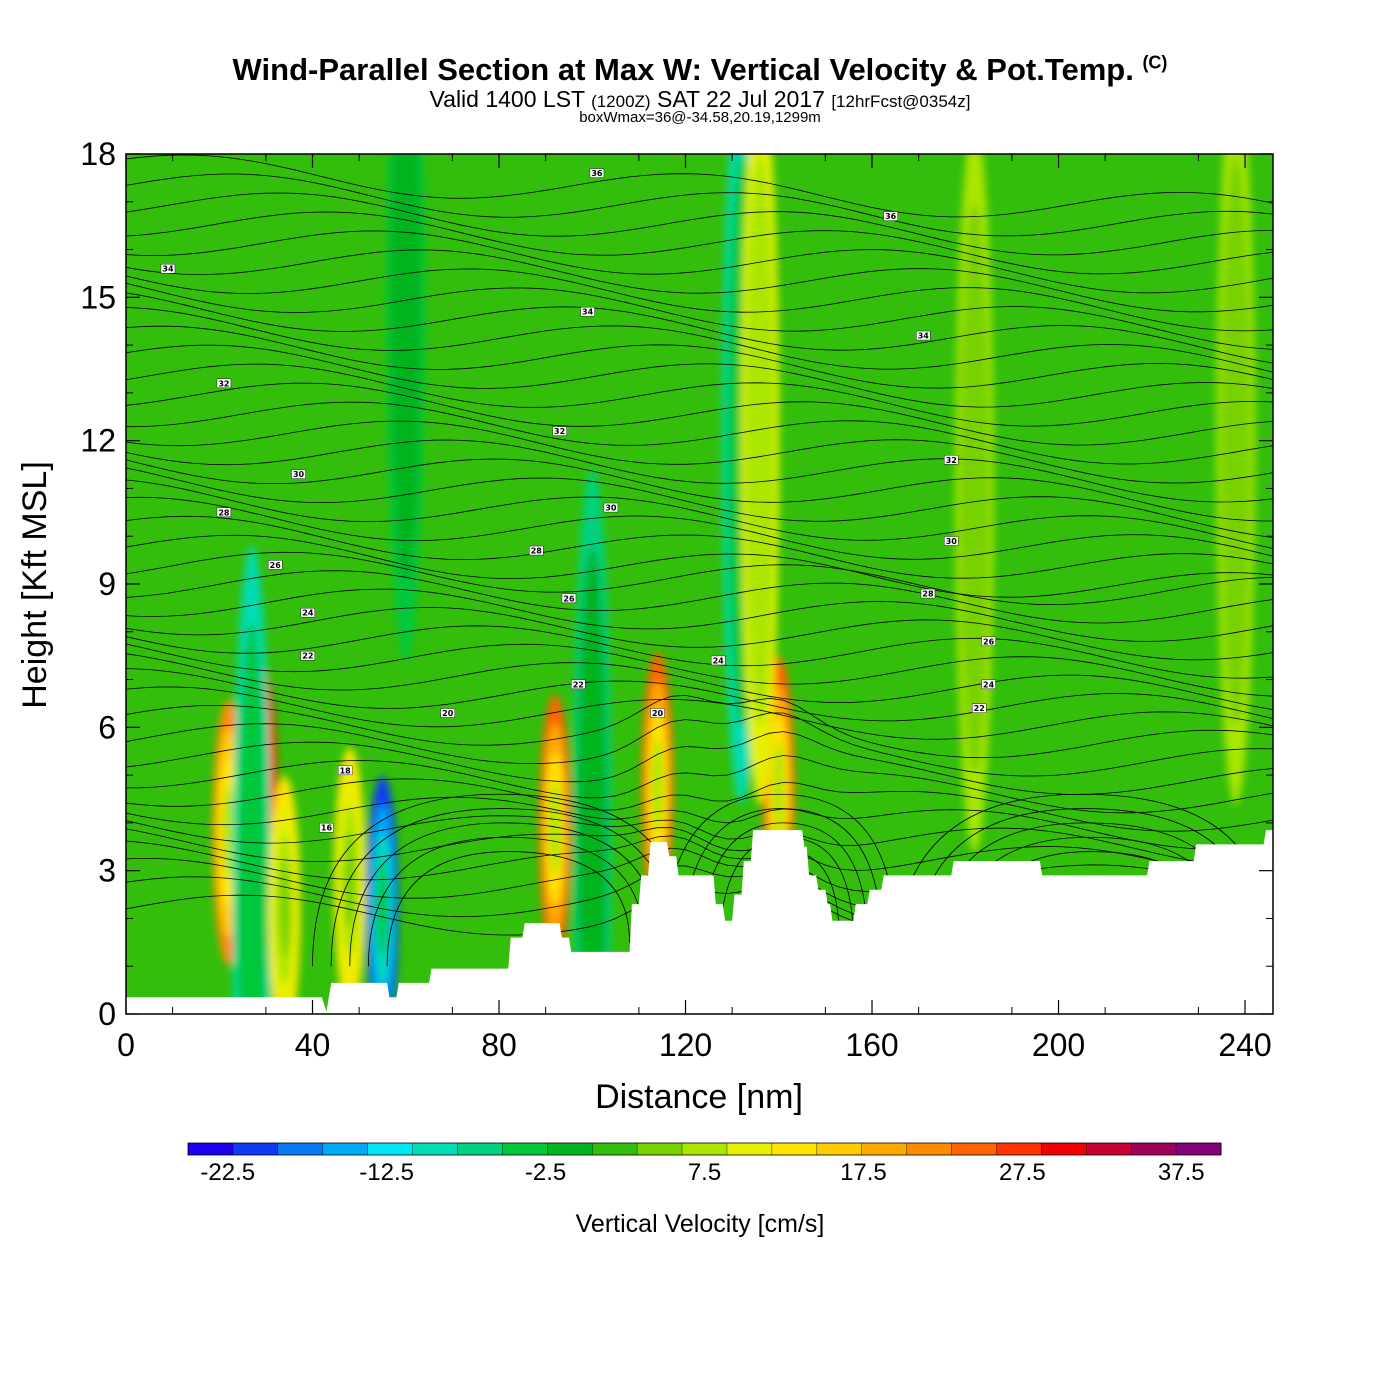  Describe the element at coordinates (1181, 1172) in the screenshot. I see `colorbar-tick-label: 37.5` at that location.